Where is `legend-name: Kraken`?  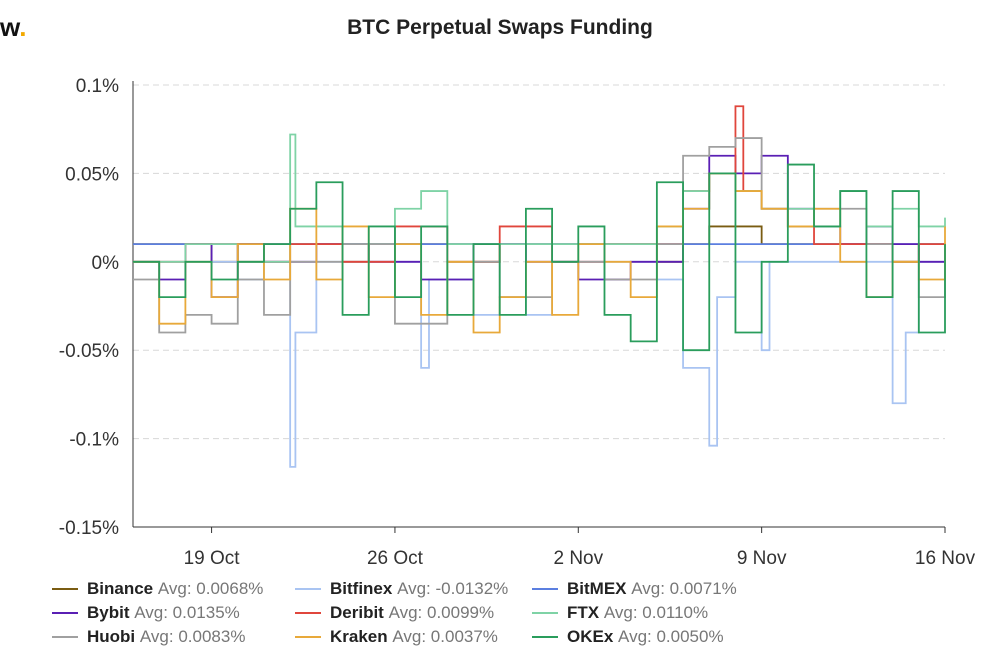 legend-name: Kraken is located at coordinates (361, 636).